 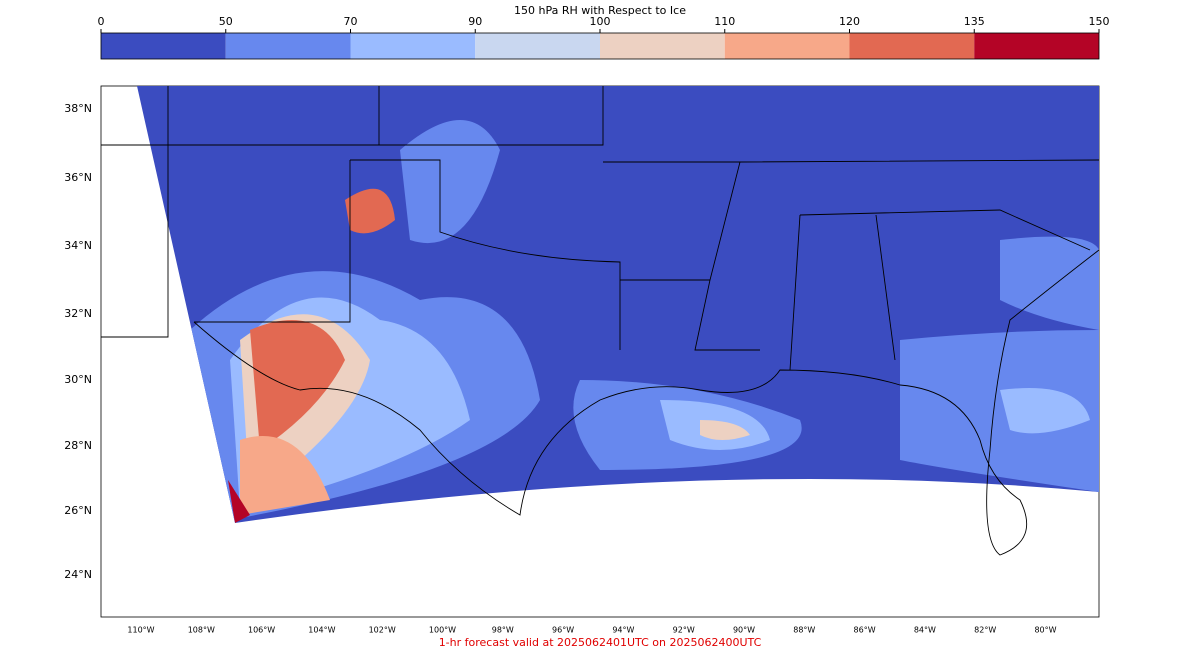 What do you see at coordinates (78, 574) in the screenshot?
I see `lat-label: 24°N` at bounding box center [78, 574].